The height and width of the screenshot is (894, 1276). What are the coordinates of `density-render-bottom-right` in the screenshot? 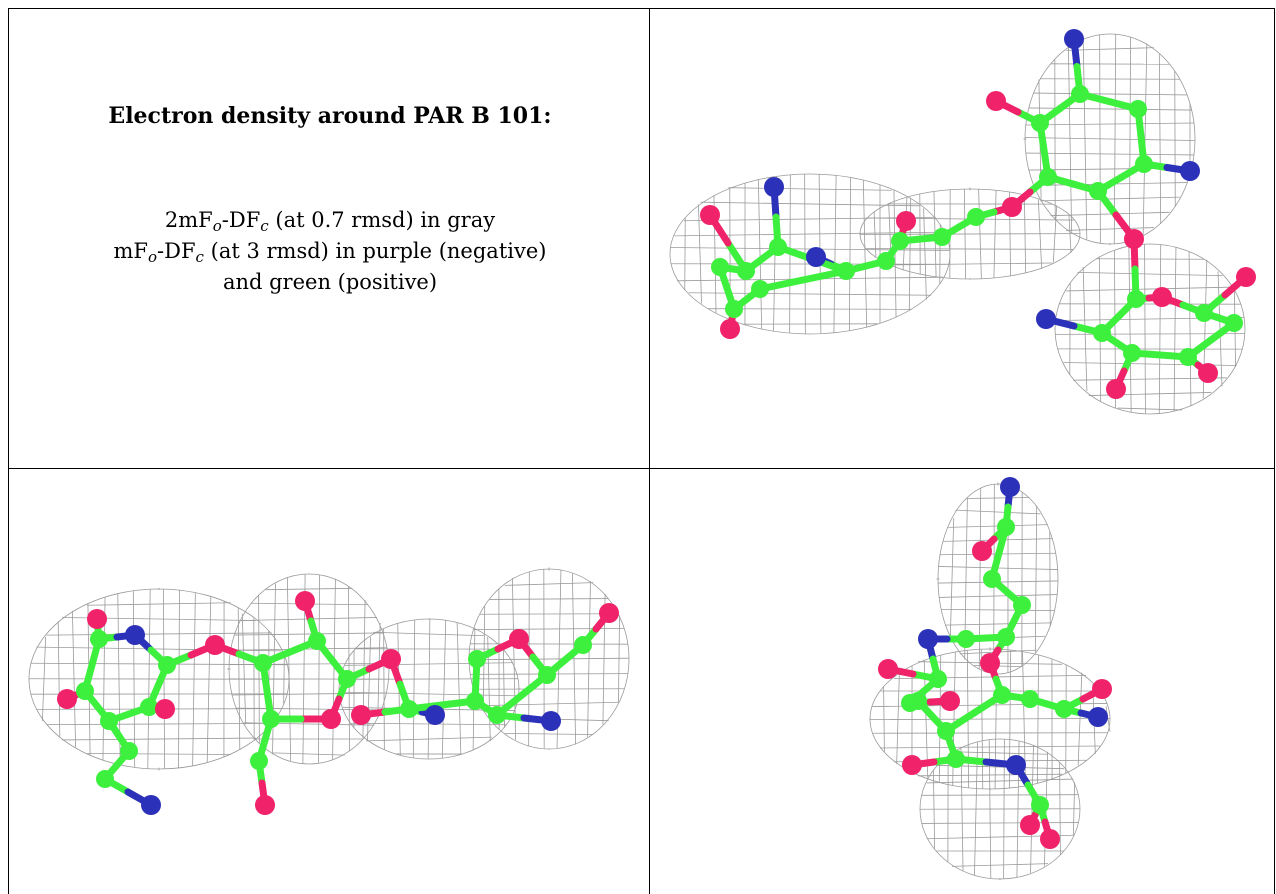 It's located at (990, 678).